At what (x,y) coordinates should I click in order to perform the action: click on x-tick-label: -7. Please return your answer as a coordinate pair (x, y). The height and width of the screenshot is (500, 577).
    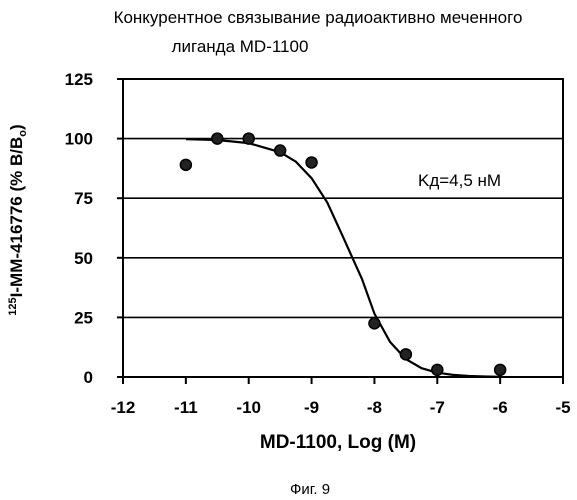
    Looking at the image, I should click on (437, 407).